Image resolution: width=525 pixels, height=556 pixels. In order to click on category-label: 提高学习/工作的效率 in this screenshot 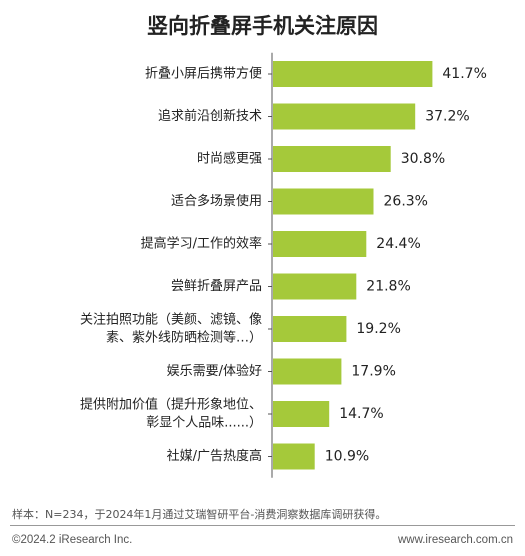, I will do `click(201, 244)`.